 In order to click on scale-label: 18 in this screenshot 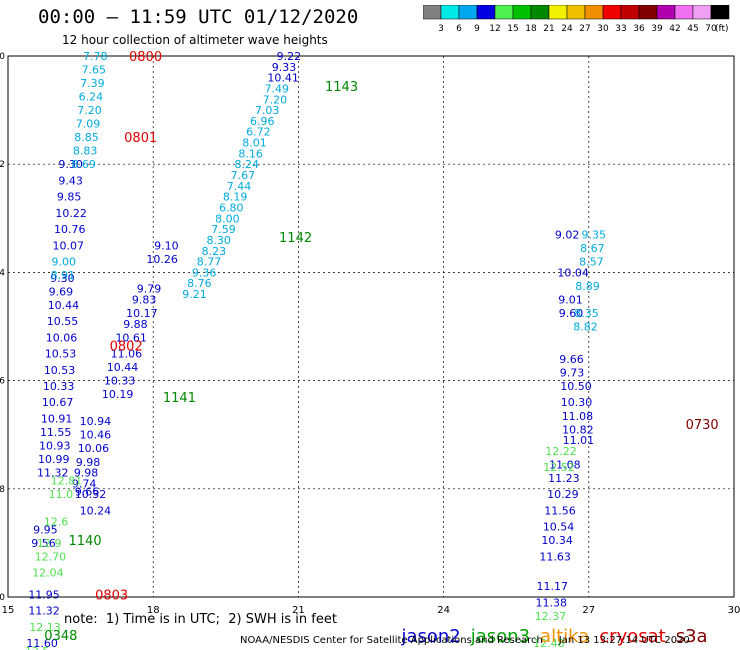, I will do `click(531, 29)`.